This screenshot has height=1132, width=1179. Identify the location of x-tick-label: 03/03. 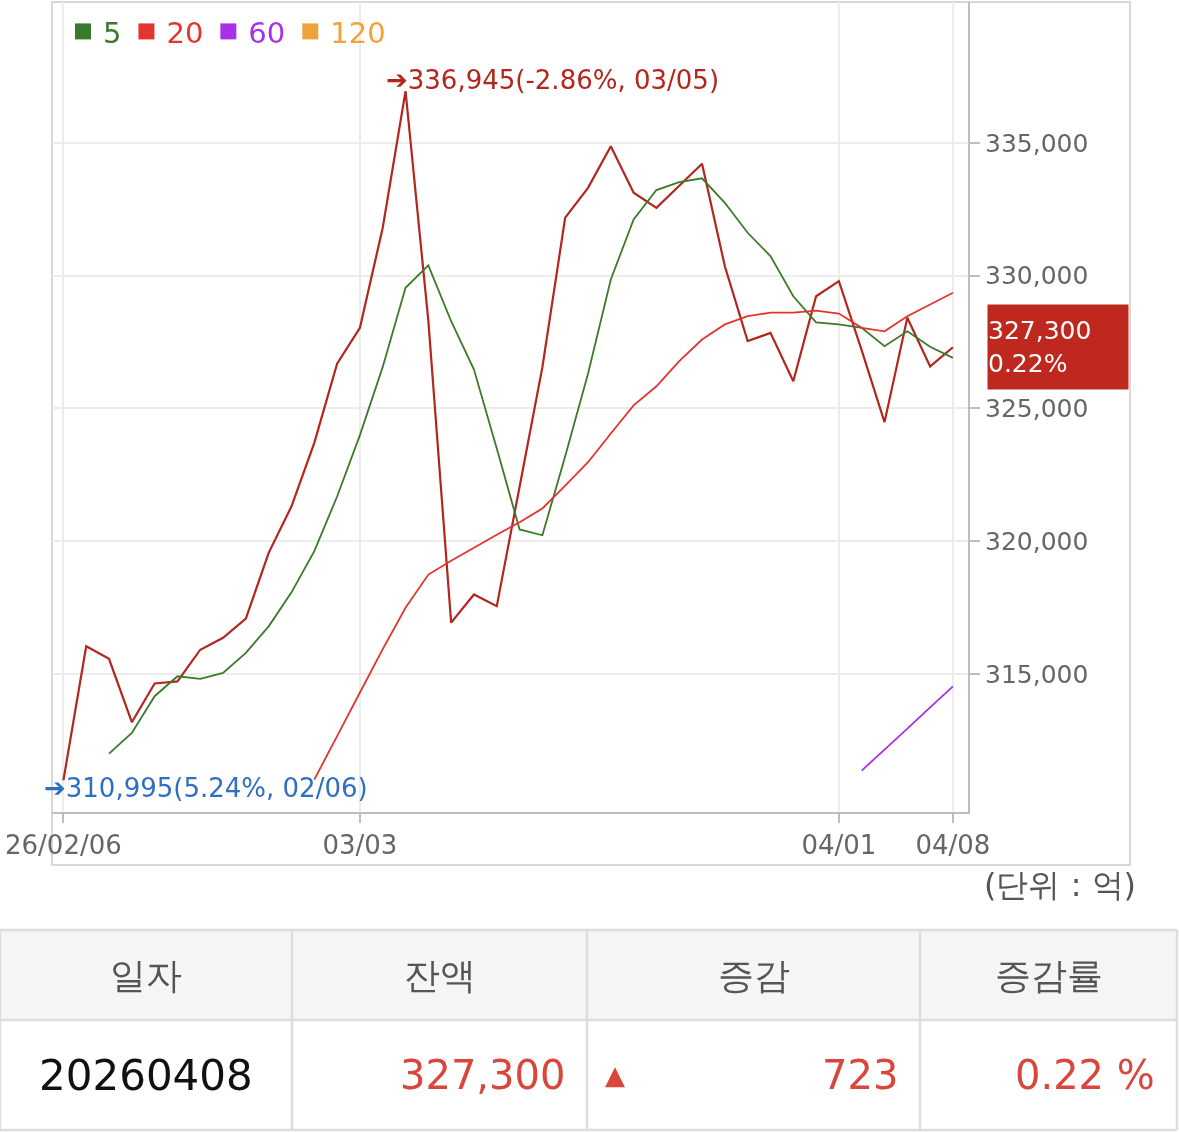
(360, 845).